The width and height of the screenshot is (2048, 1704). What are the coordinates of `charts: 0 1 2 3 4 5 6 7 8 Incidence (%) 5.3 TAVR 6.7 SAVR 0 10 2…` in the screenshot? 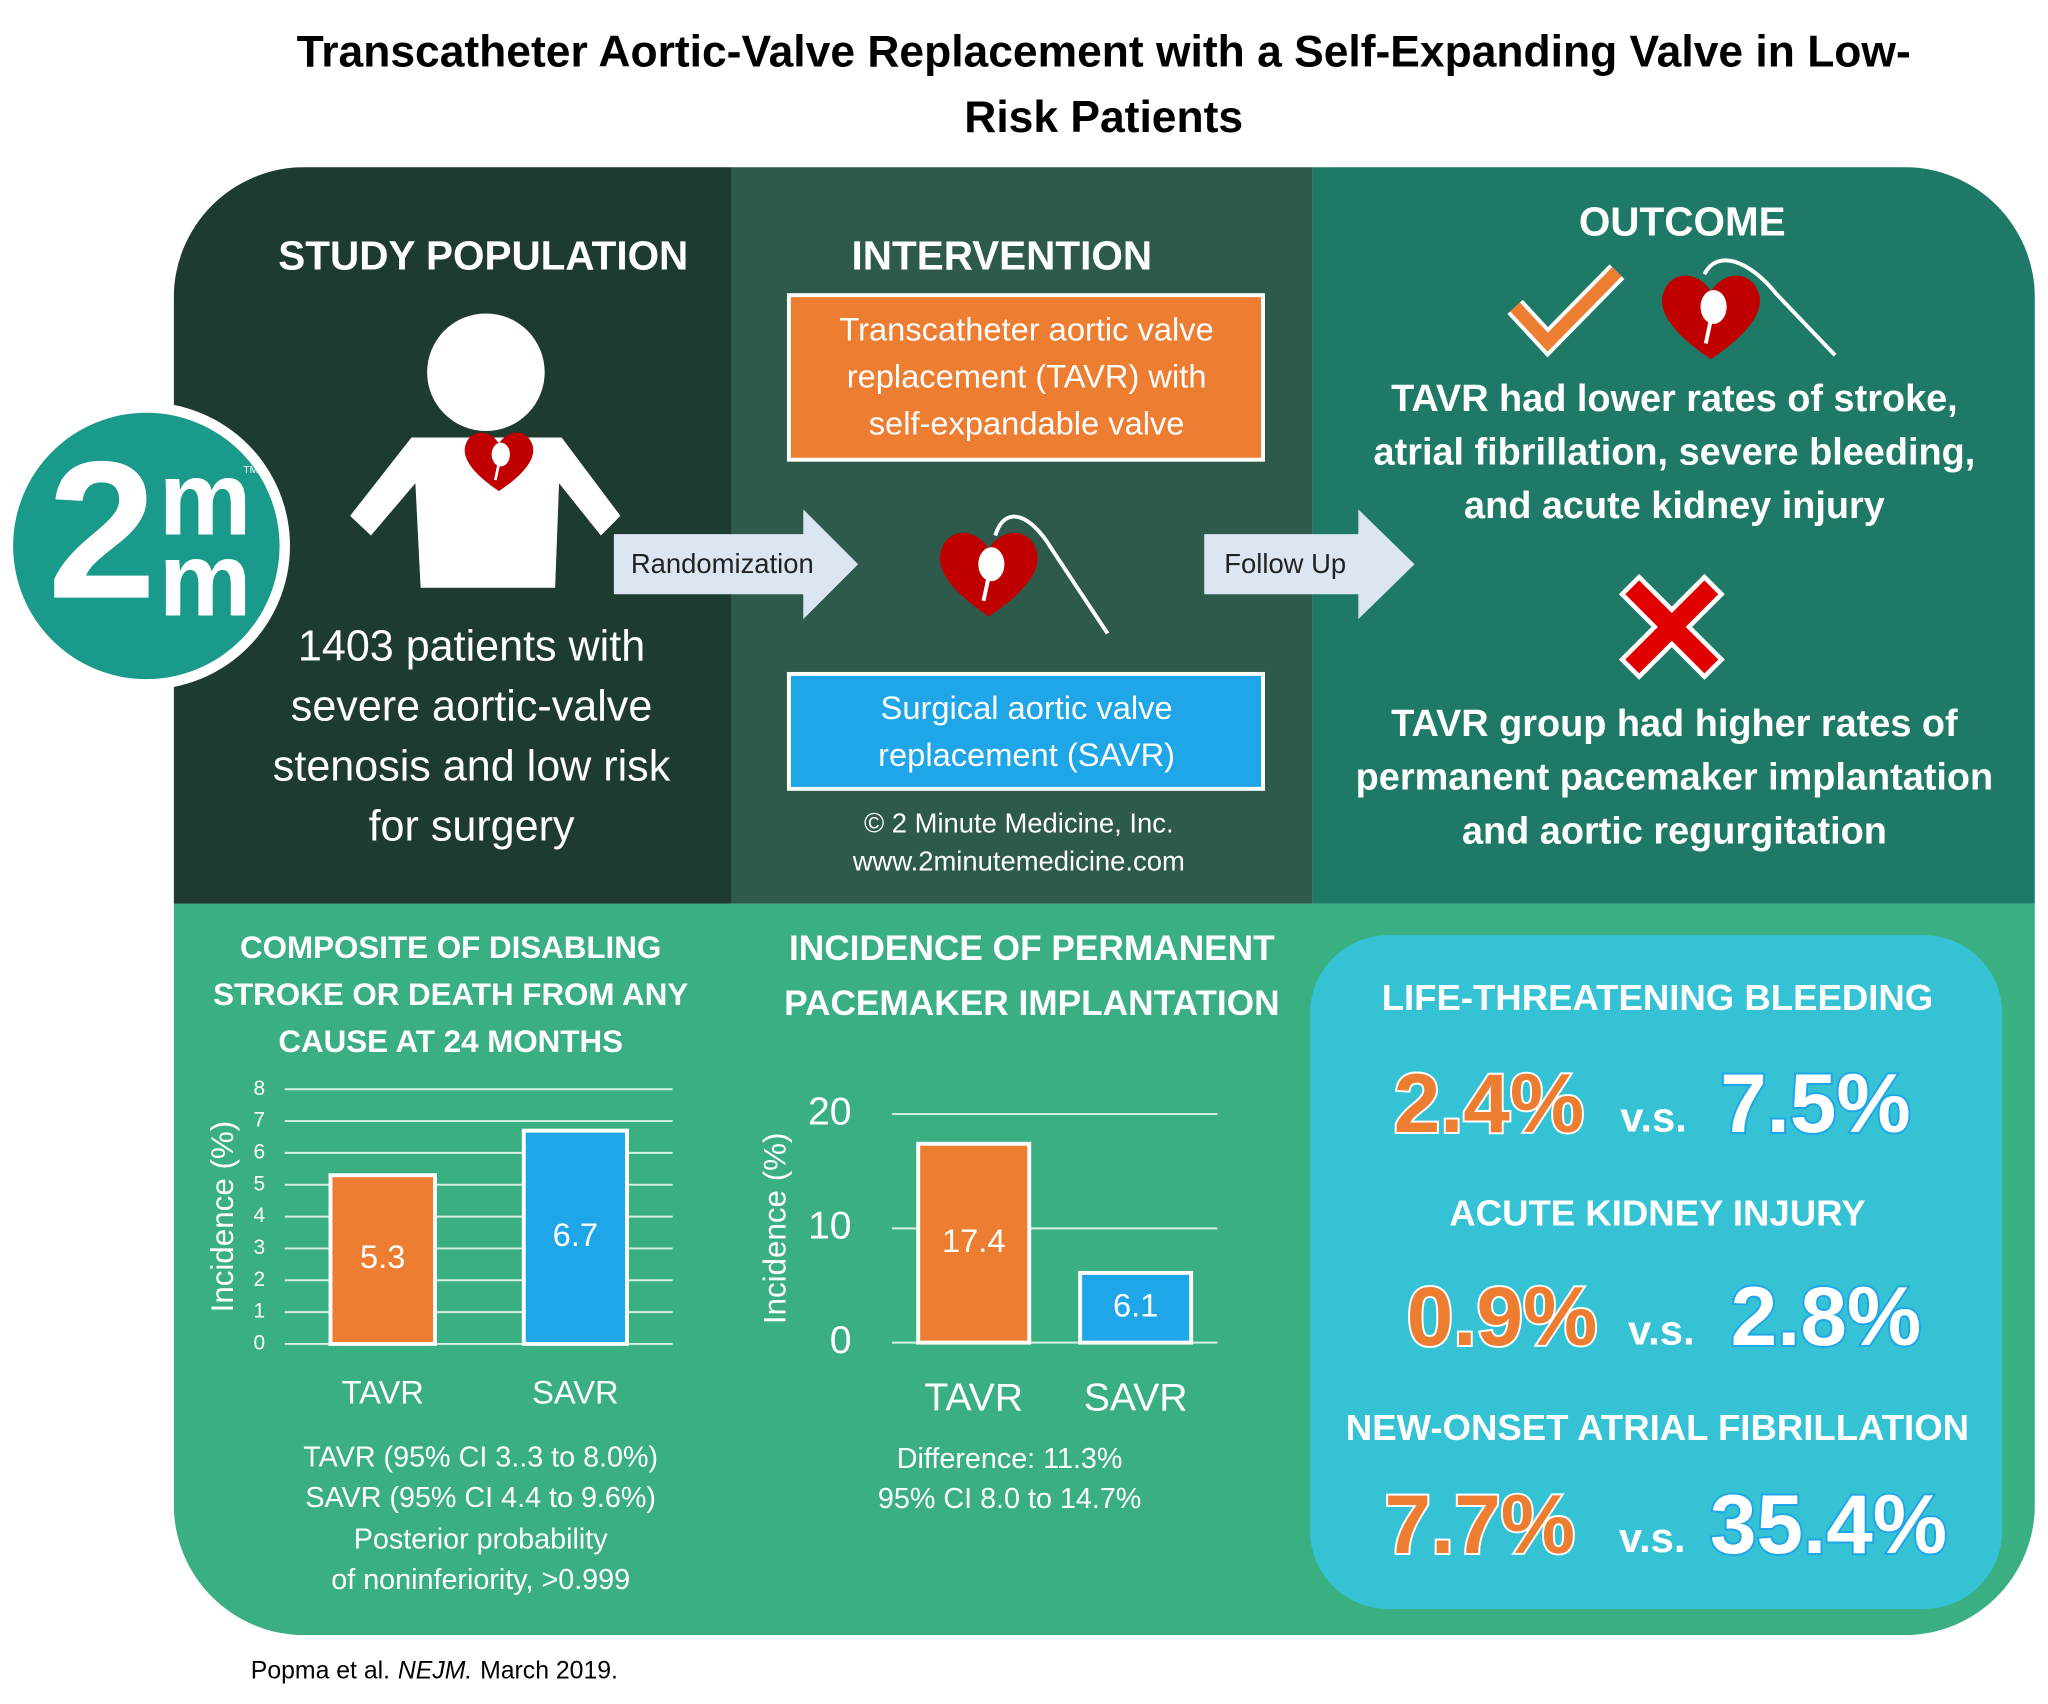 It's located at (711, 1248).